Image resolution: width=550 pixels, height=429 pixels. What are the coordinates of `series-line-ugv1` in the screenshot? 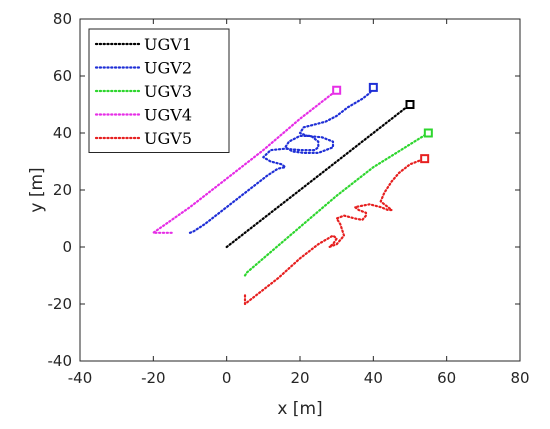 It's located at (318, 176).